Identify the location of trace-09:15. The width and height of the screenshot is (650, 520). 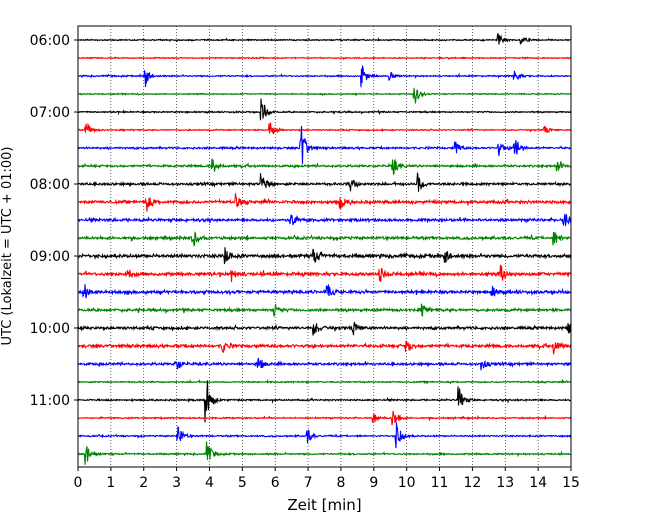
(324, 273).